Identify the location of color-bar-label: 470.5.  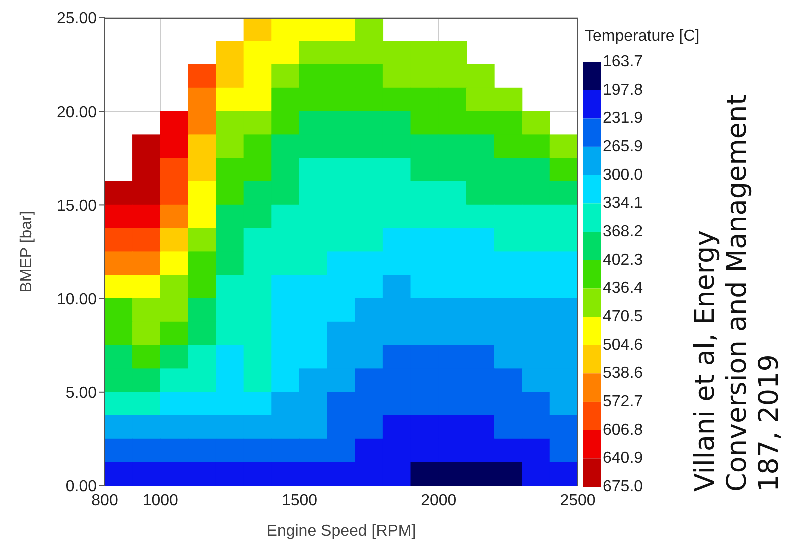
(623, 317).